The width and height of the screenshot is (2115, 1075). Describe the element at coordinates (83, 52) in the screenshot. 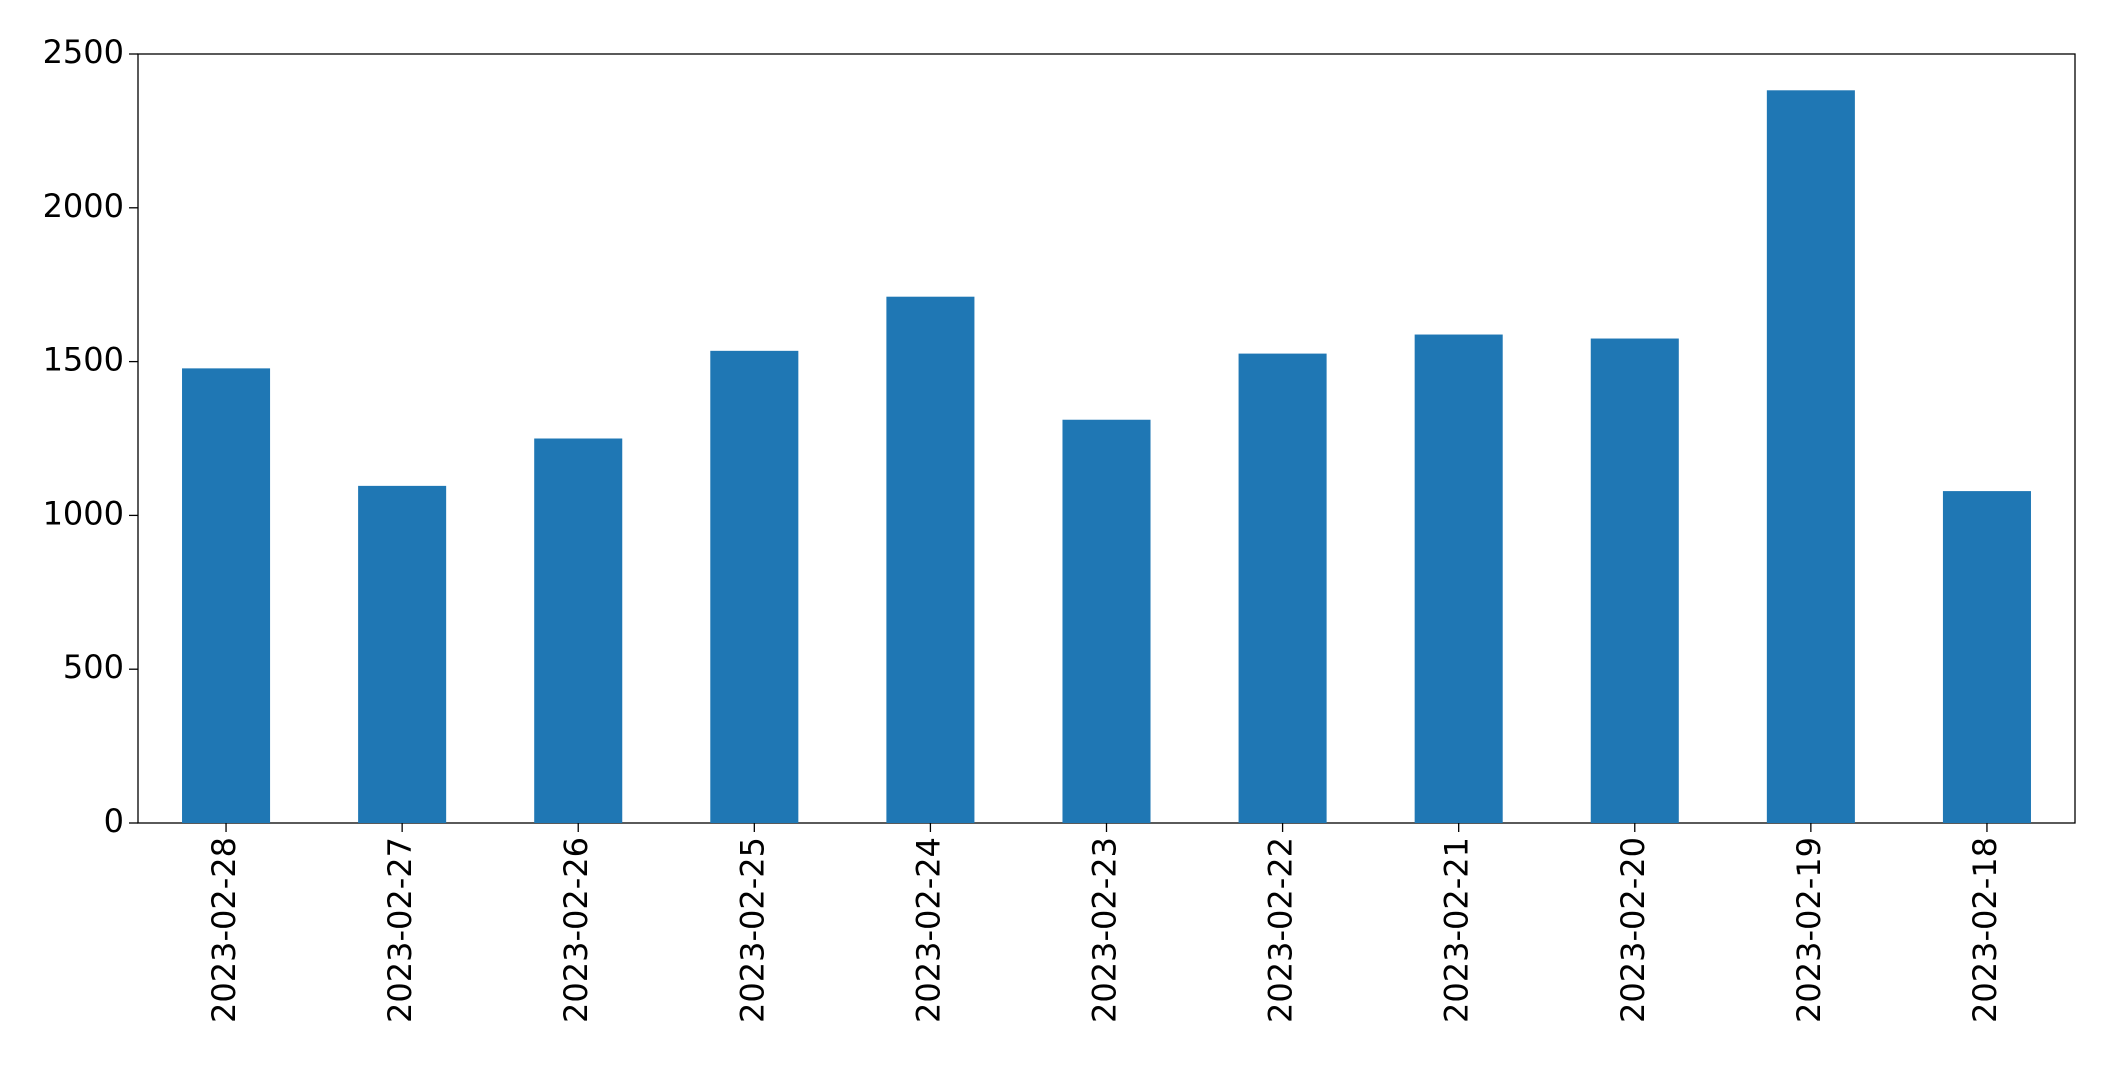

I see `y-tick-label: 2500` at that location.